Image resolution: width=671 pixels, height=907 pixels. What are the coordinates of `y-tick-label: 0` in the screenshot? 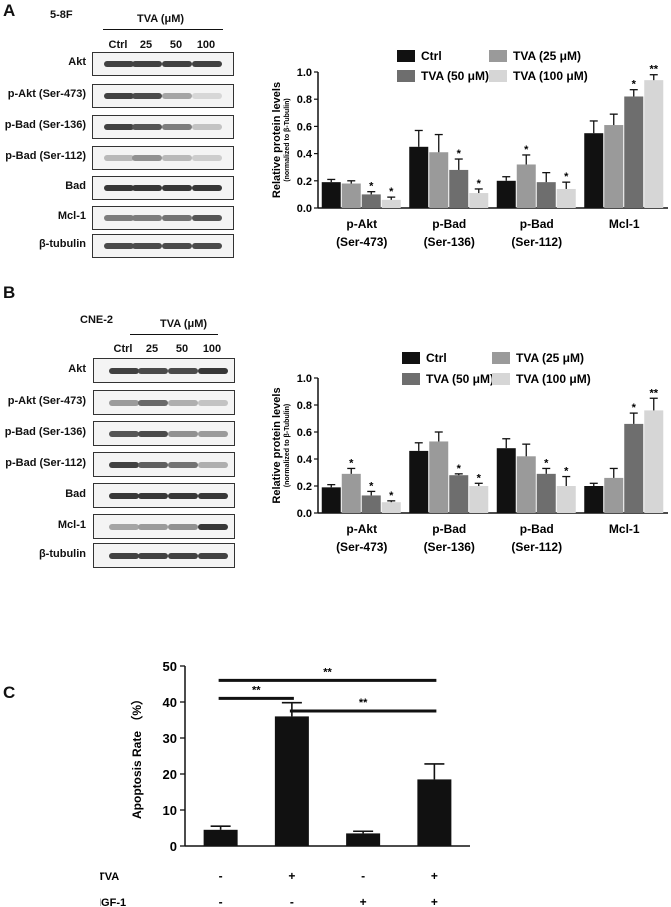 It's located at (173, 846).